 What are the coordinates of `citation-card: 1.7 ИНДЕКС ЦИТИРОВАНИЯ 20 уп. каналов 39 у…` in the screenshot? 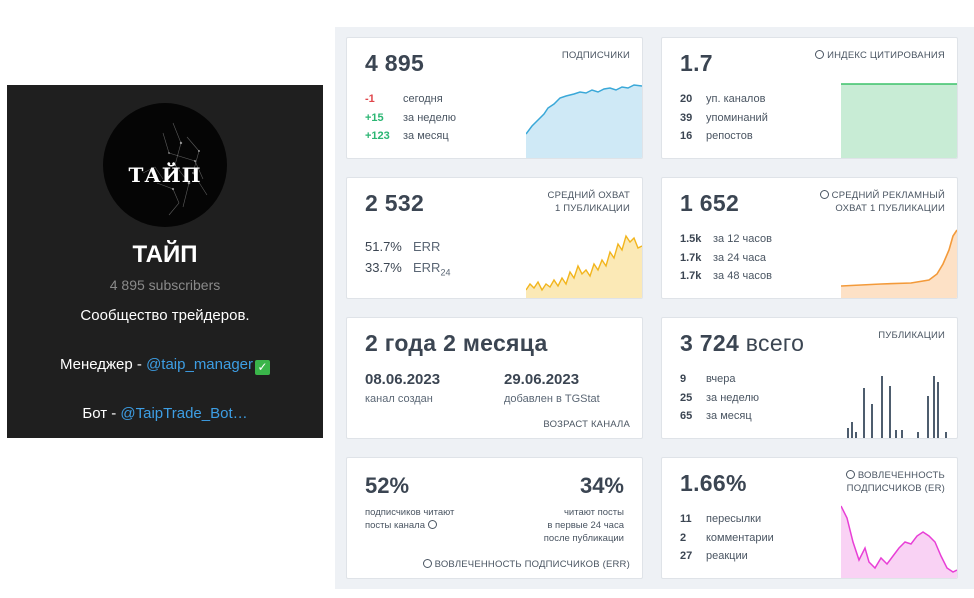 It's located at (809, 98).